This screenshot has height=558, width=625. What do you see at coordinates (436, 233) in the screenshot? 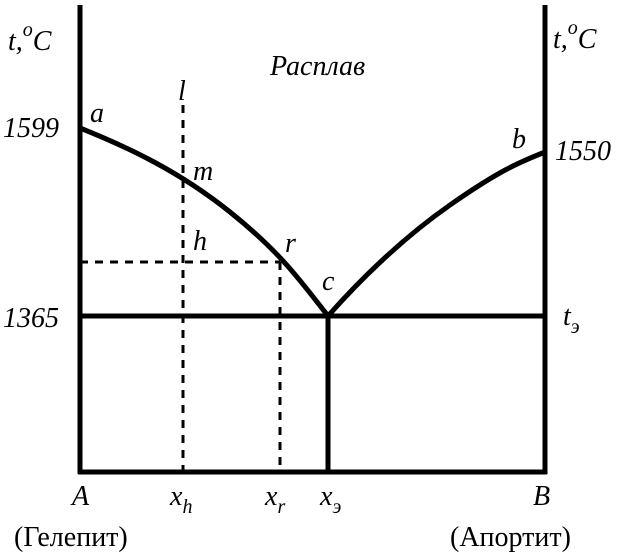
I see `liquidus-right` at bounding box center [436, 233].